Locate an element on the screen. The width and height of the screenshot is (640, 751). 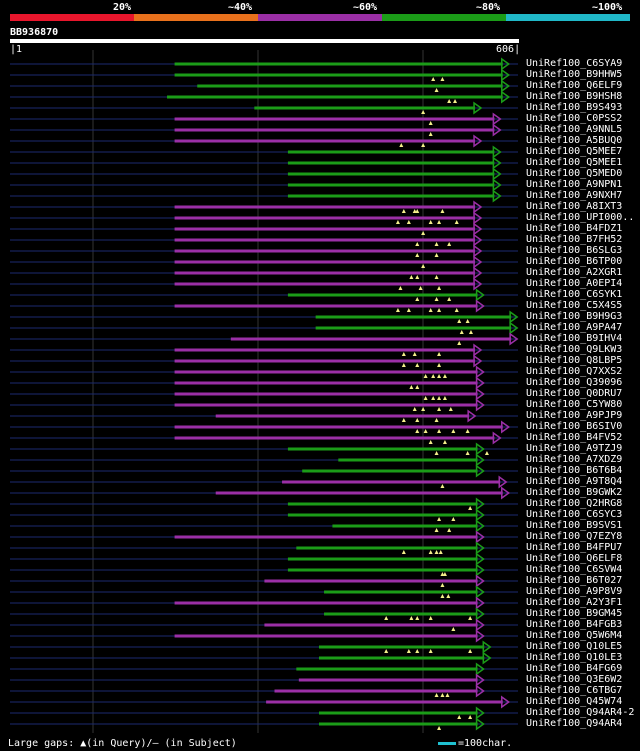
hit-label: UniRef100_B9HSH8 is located at coordinates (574, 96).